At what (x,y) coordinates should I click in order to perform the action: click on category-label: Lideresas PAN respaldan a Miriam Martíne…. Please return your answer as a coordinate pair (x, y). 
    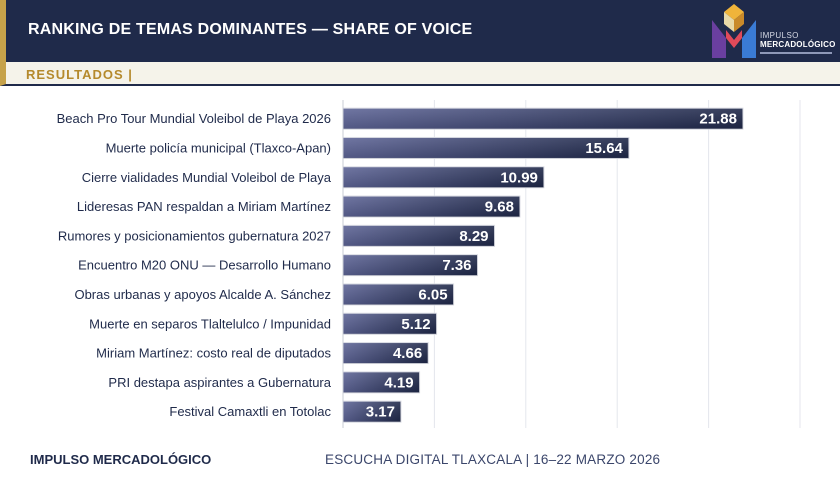
    Looking at the image, I should click on (204, 206).